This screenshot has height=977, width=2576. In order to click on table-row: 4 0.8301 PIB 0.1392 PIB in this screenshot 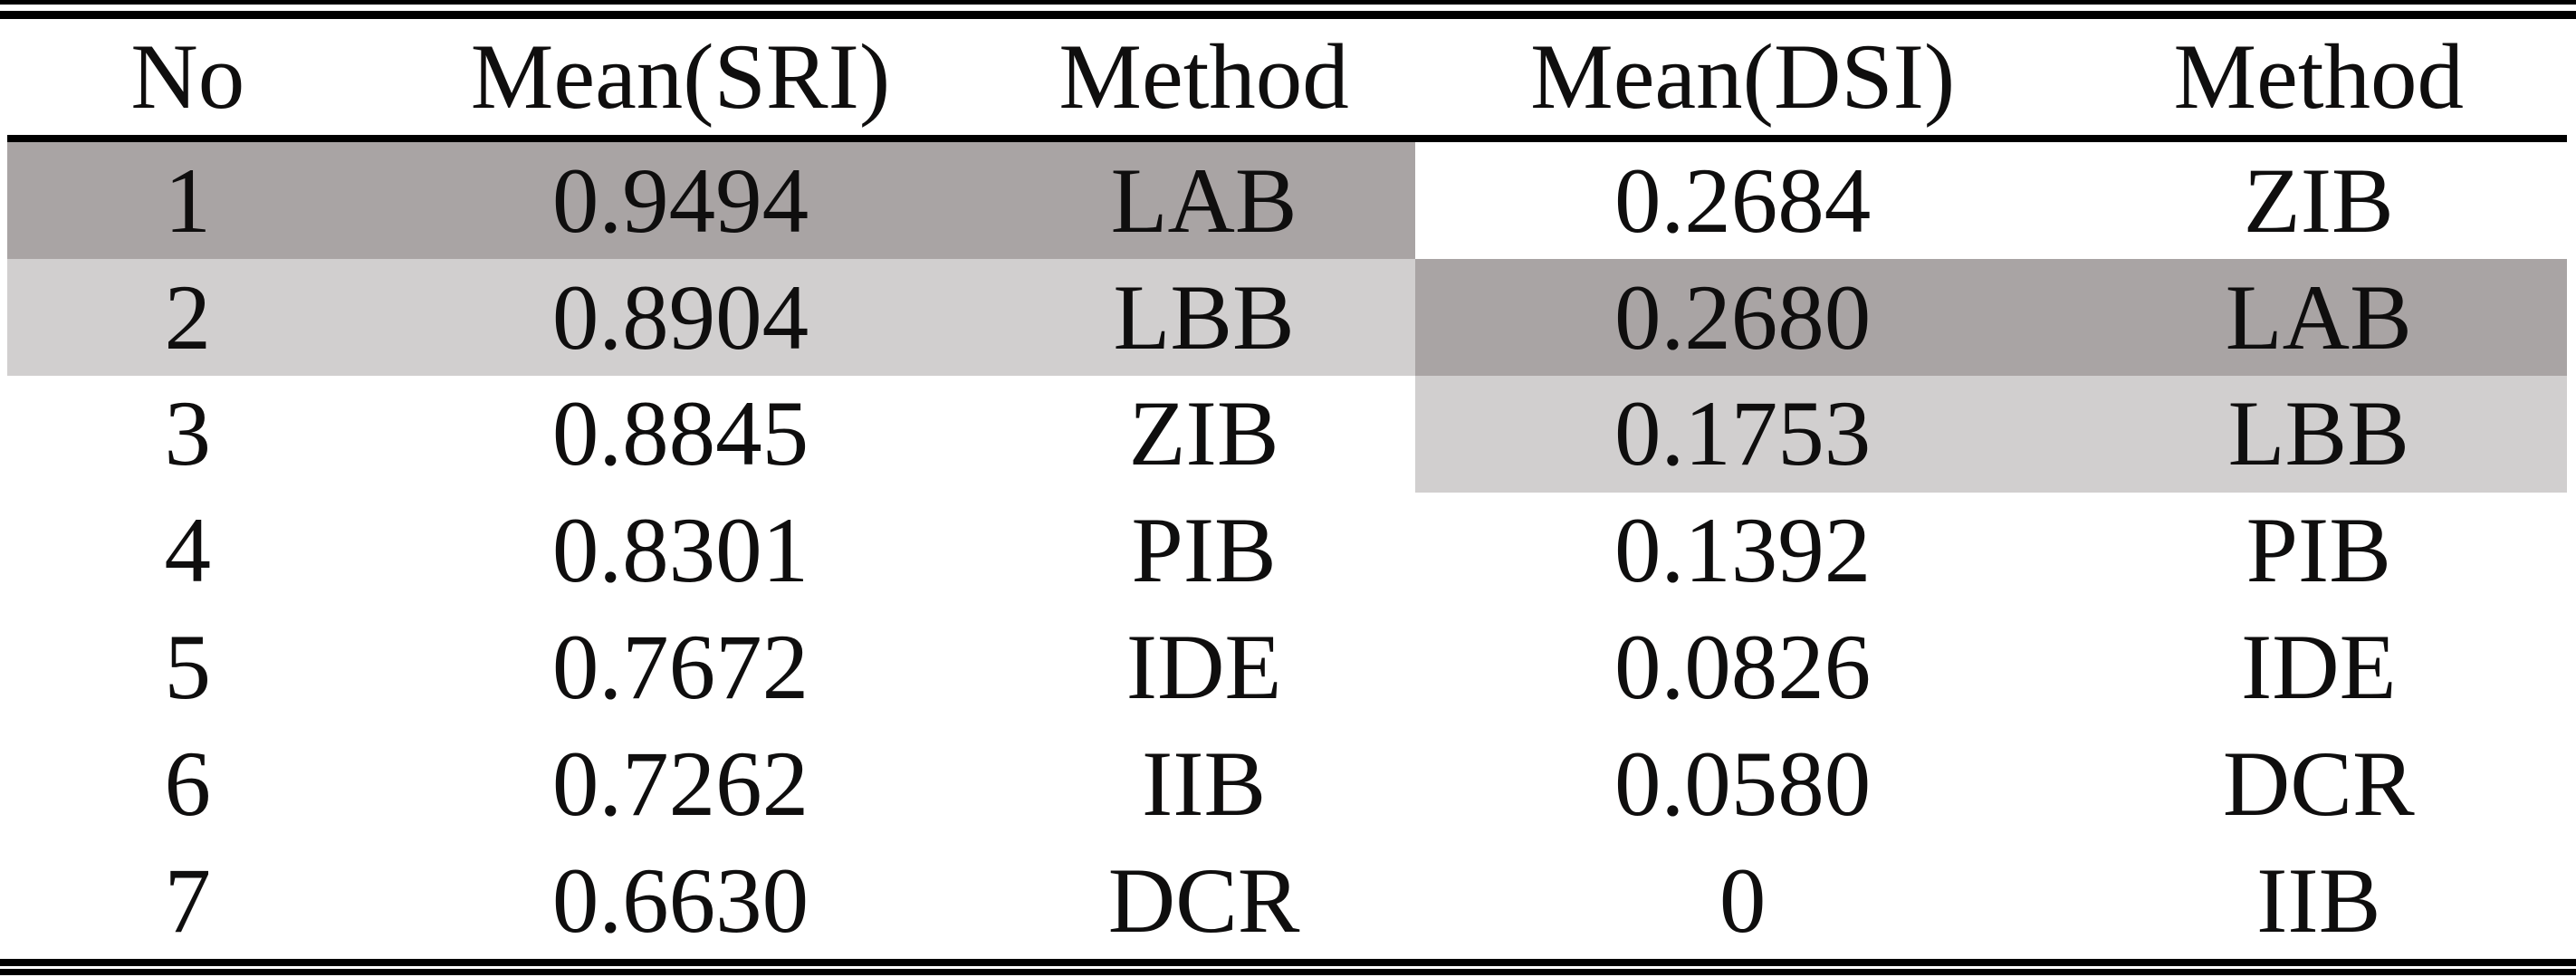, I will do `click(1287, 551)`.